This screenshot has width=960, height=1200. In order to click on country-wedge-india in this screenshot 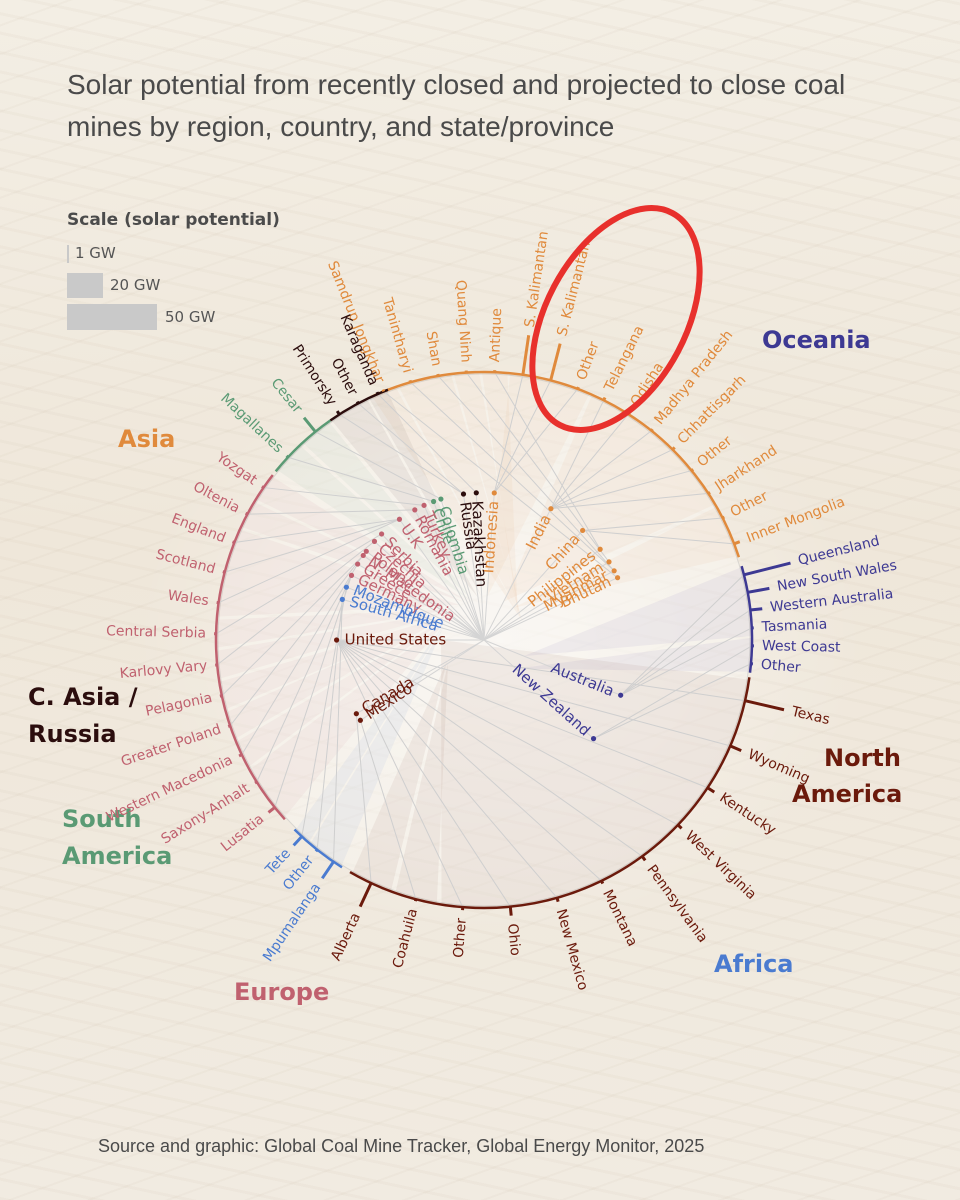, I will do `click(609, 498)`.